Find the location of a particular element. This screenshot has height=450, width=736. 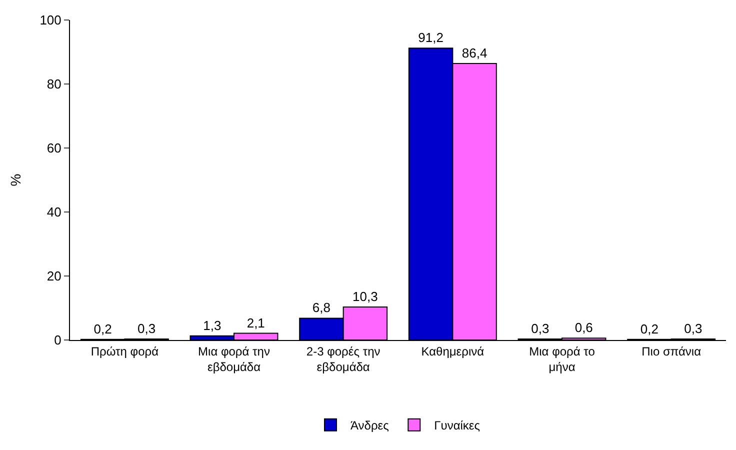

y-axis-title: % is located at coordinates (15, 180).